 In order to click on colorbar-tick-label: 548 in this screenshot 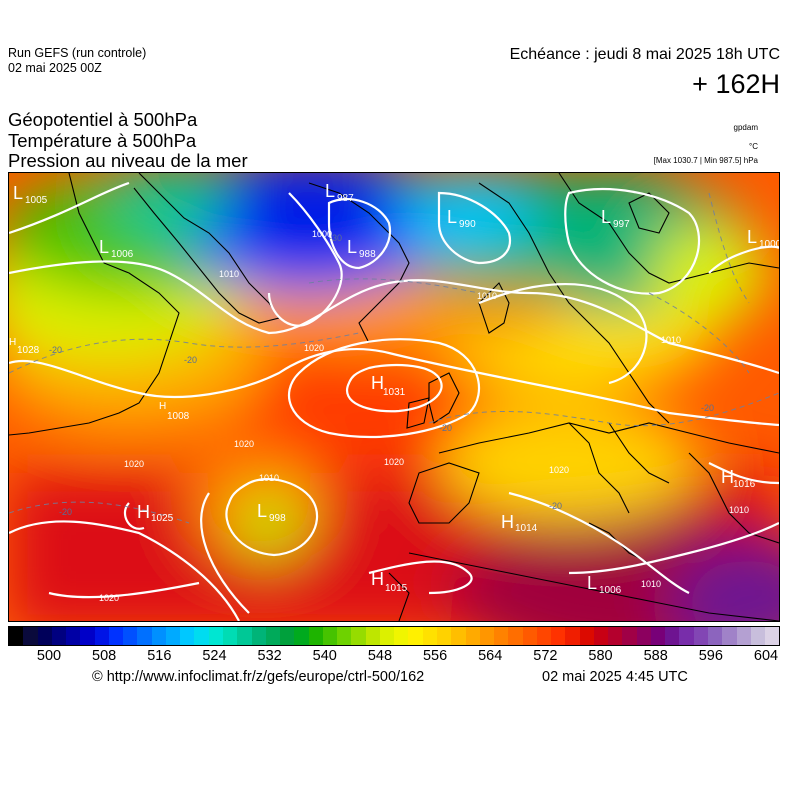, I will do `click(380, 656)`.